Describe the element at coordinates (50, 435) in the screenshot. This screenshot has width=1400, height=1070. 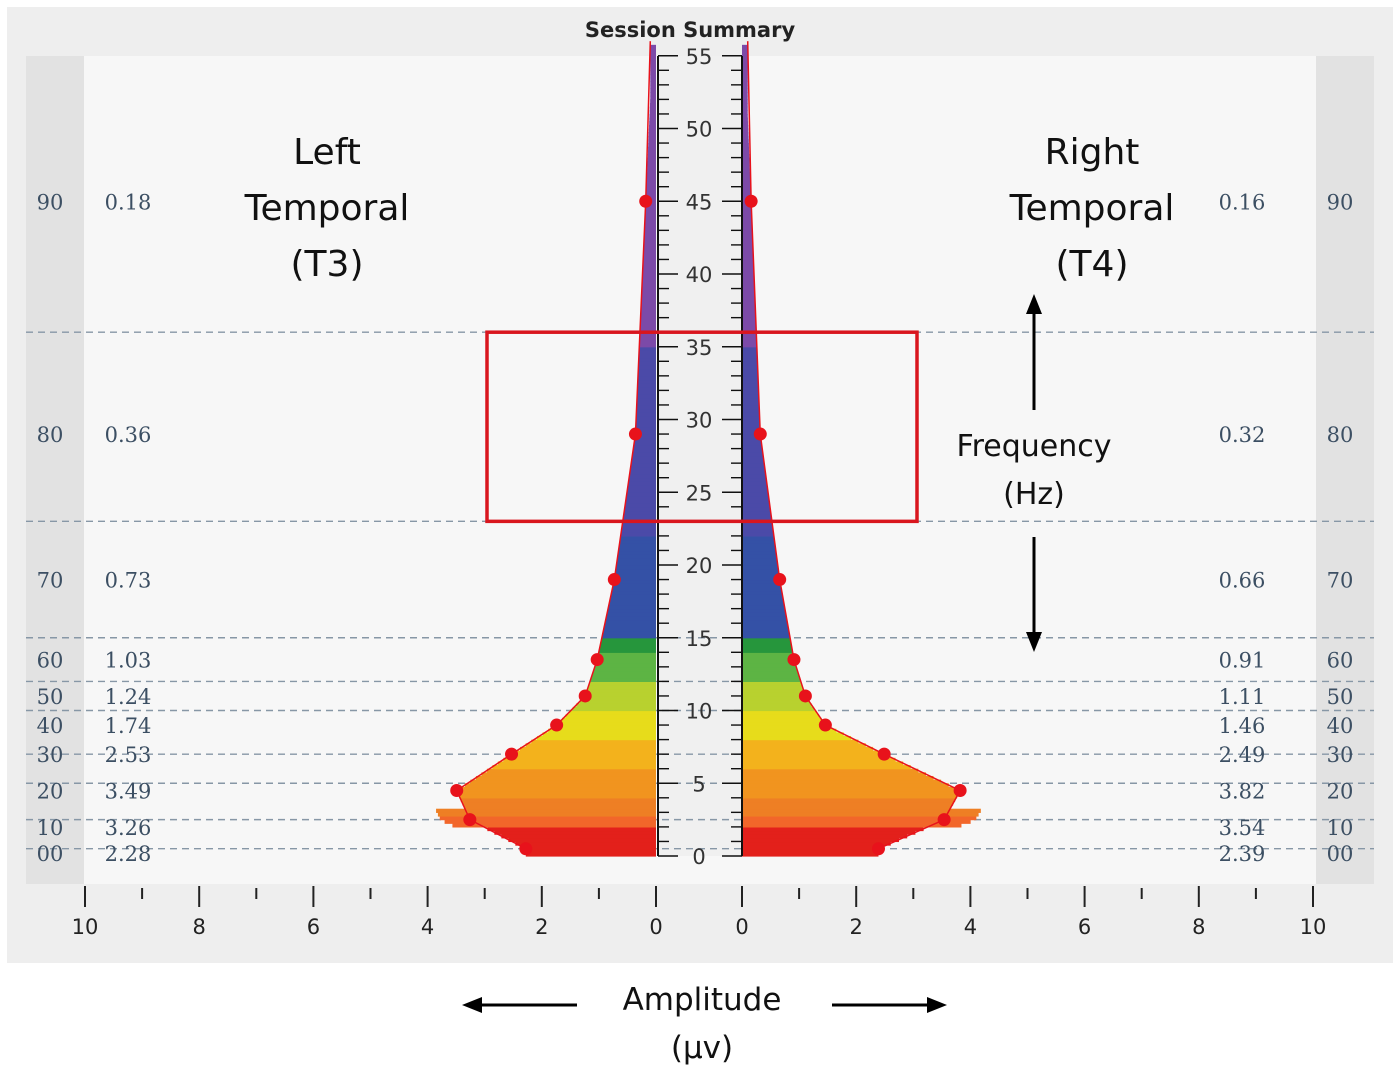
I see `left-percentile-label: 80` at that location.